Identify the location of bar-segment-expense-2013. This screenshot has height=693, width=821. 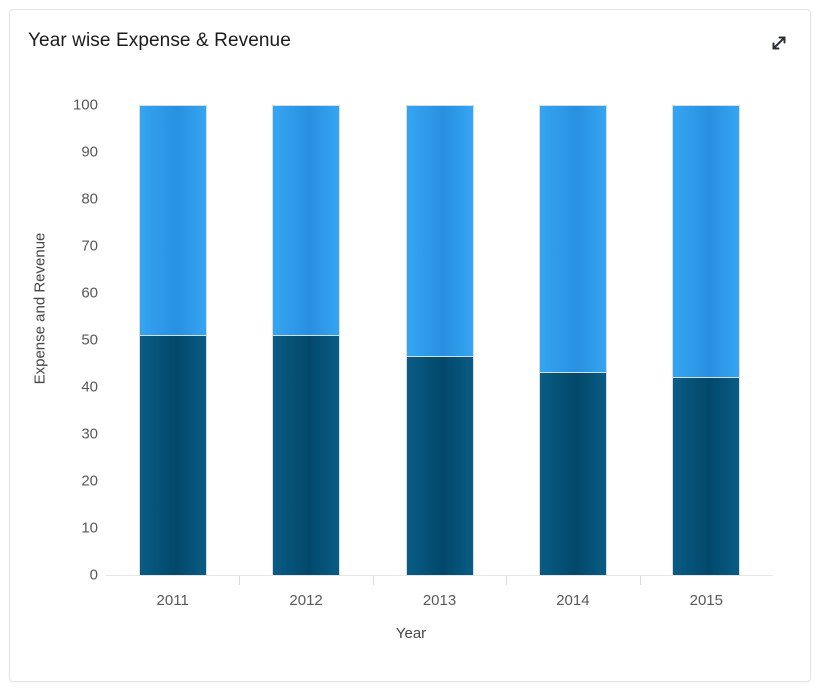
(439, 465).